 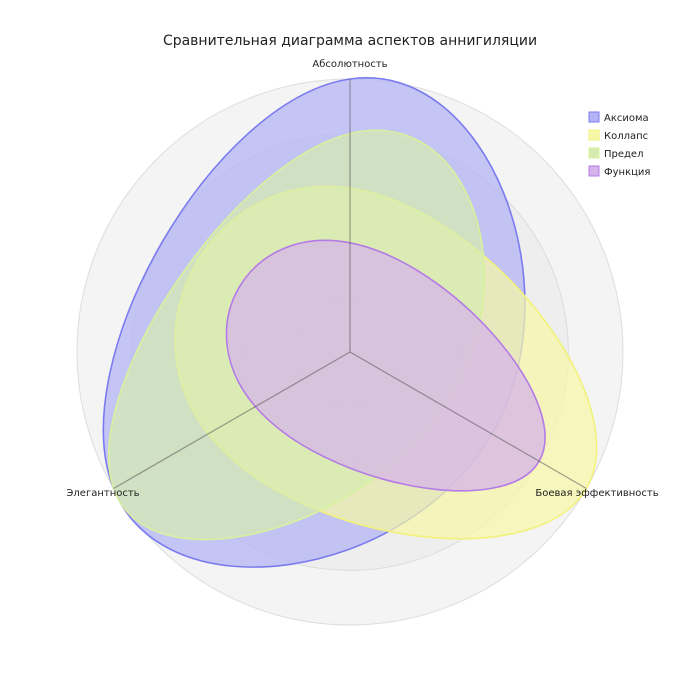 I want to click on legend-swatch-predel, so click(x=594, y=153).